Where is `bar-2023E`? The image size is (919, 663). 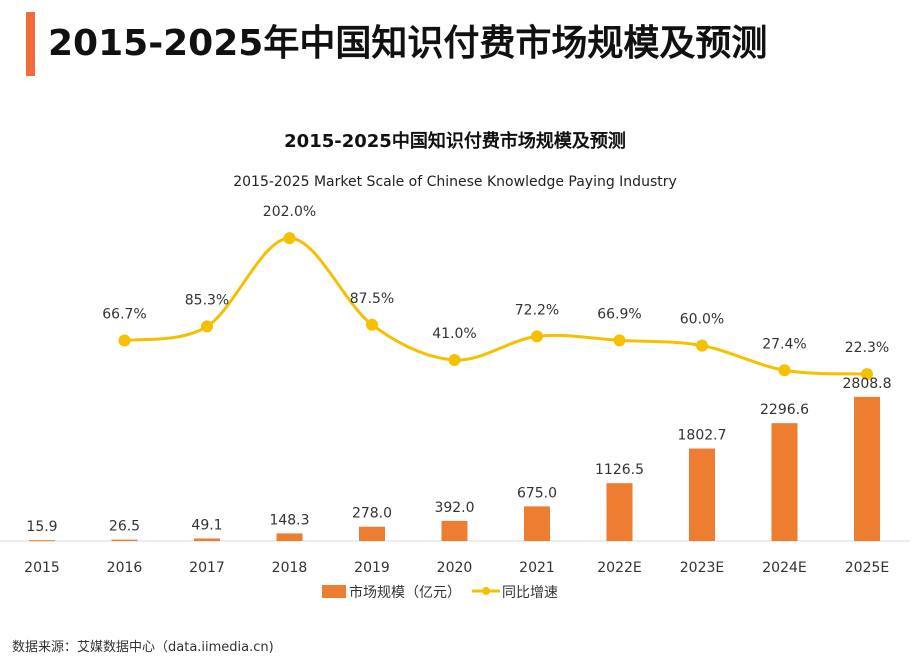 bar-2023E is located at coordinates (702, 494).